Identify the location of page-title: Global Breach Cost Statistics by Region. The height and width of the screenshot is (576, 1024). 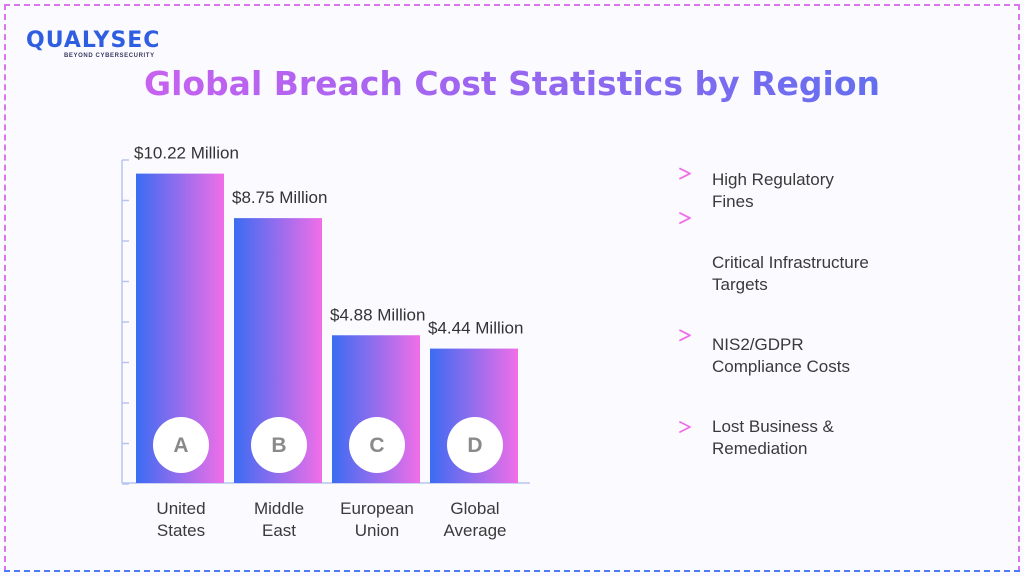
(512, 83).